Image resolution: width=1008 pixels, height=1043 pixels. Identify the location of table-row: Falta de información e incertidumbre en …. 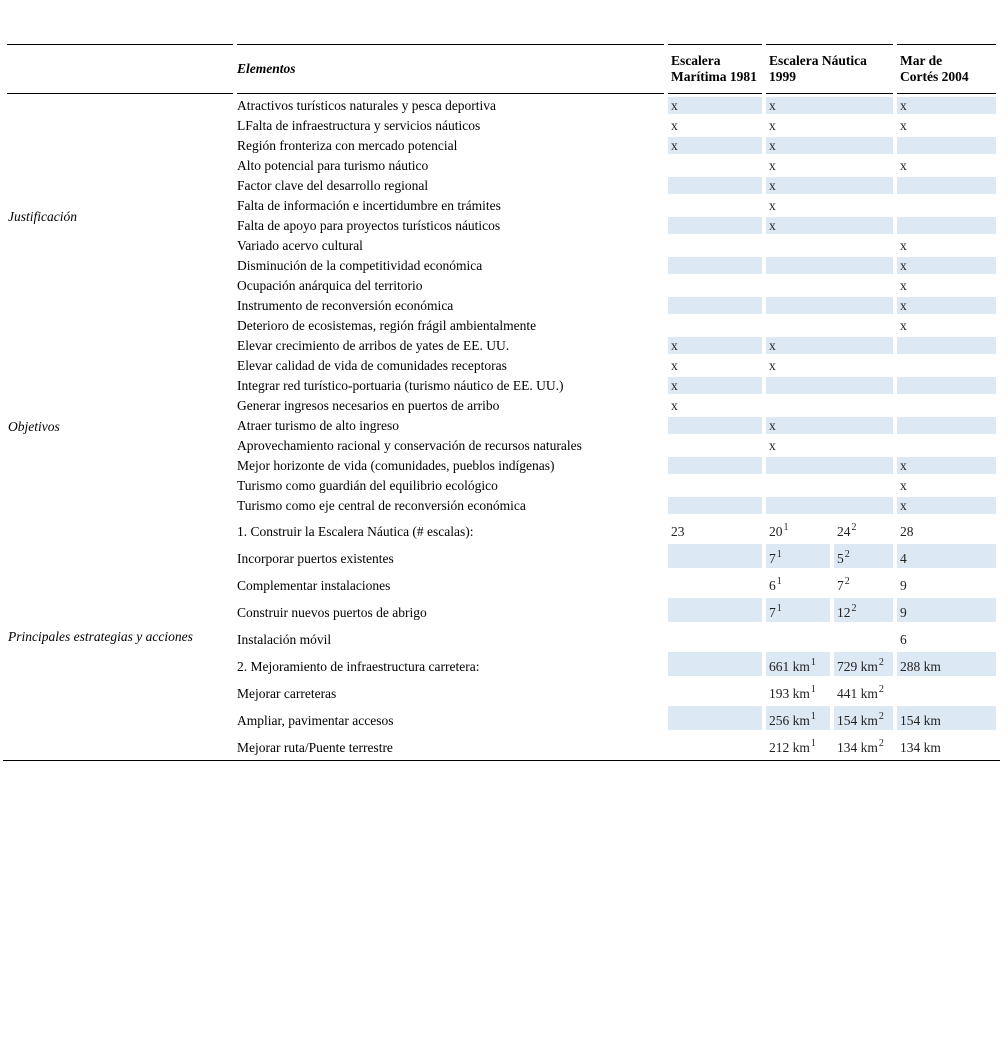
(501, 205).